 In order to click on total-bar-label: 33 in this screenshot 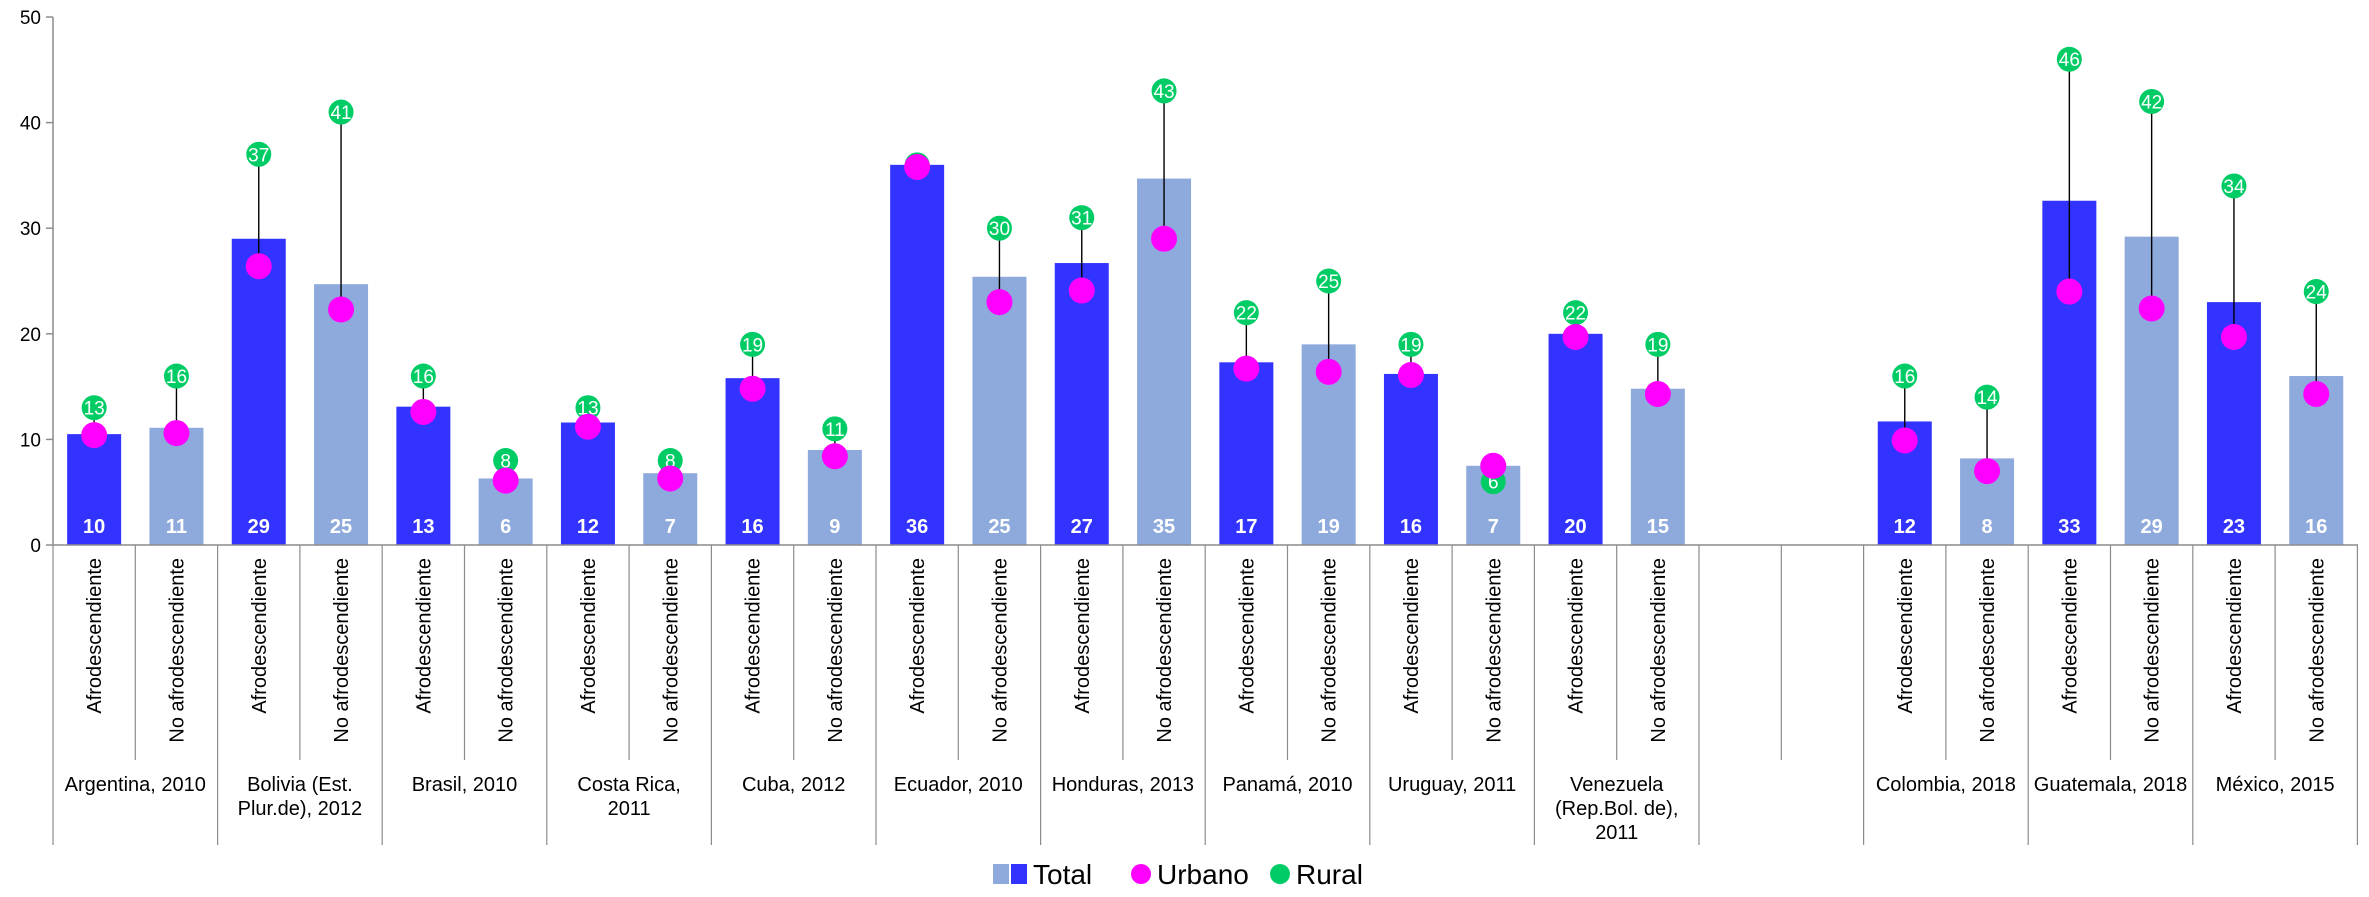, I will do `click(2069, 527)`.